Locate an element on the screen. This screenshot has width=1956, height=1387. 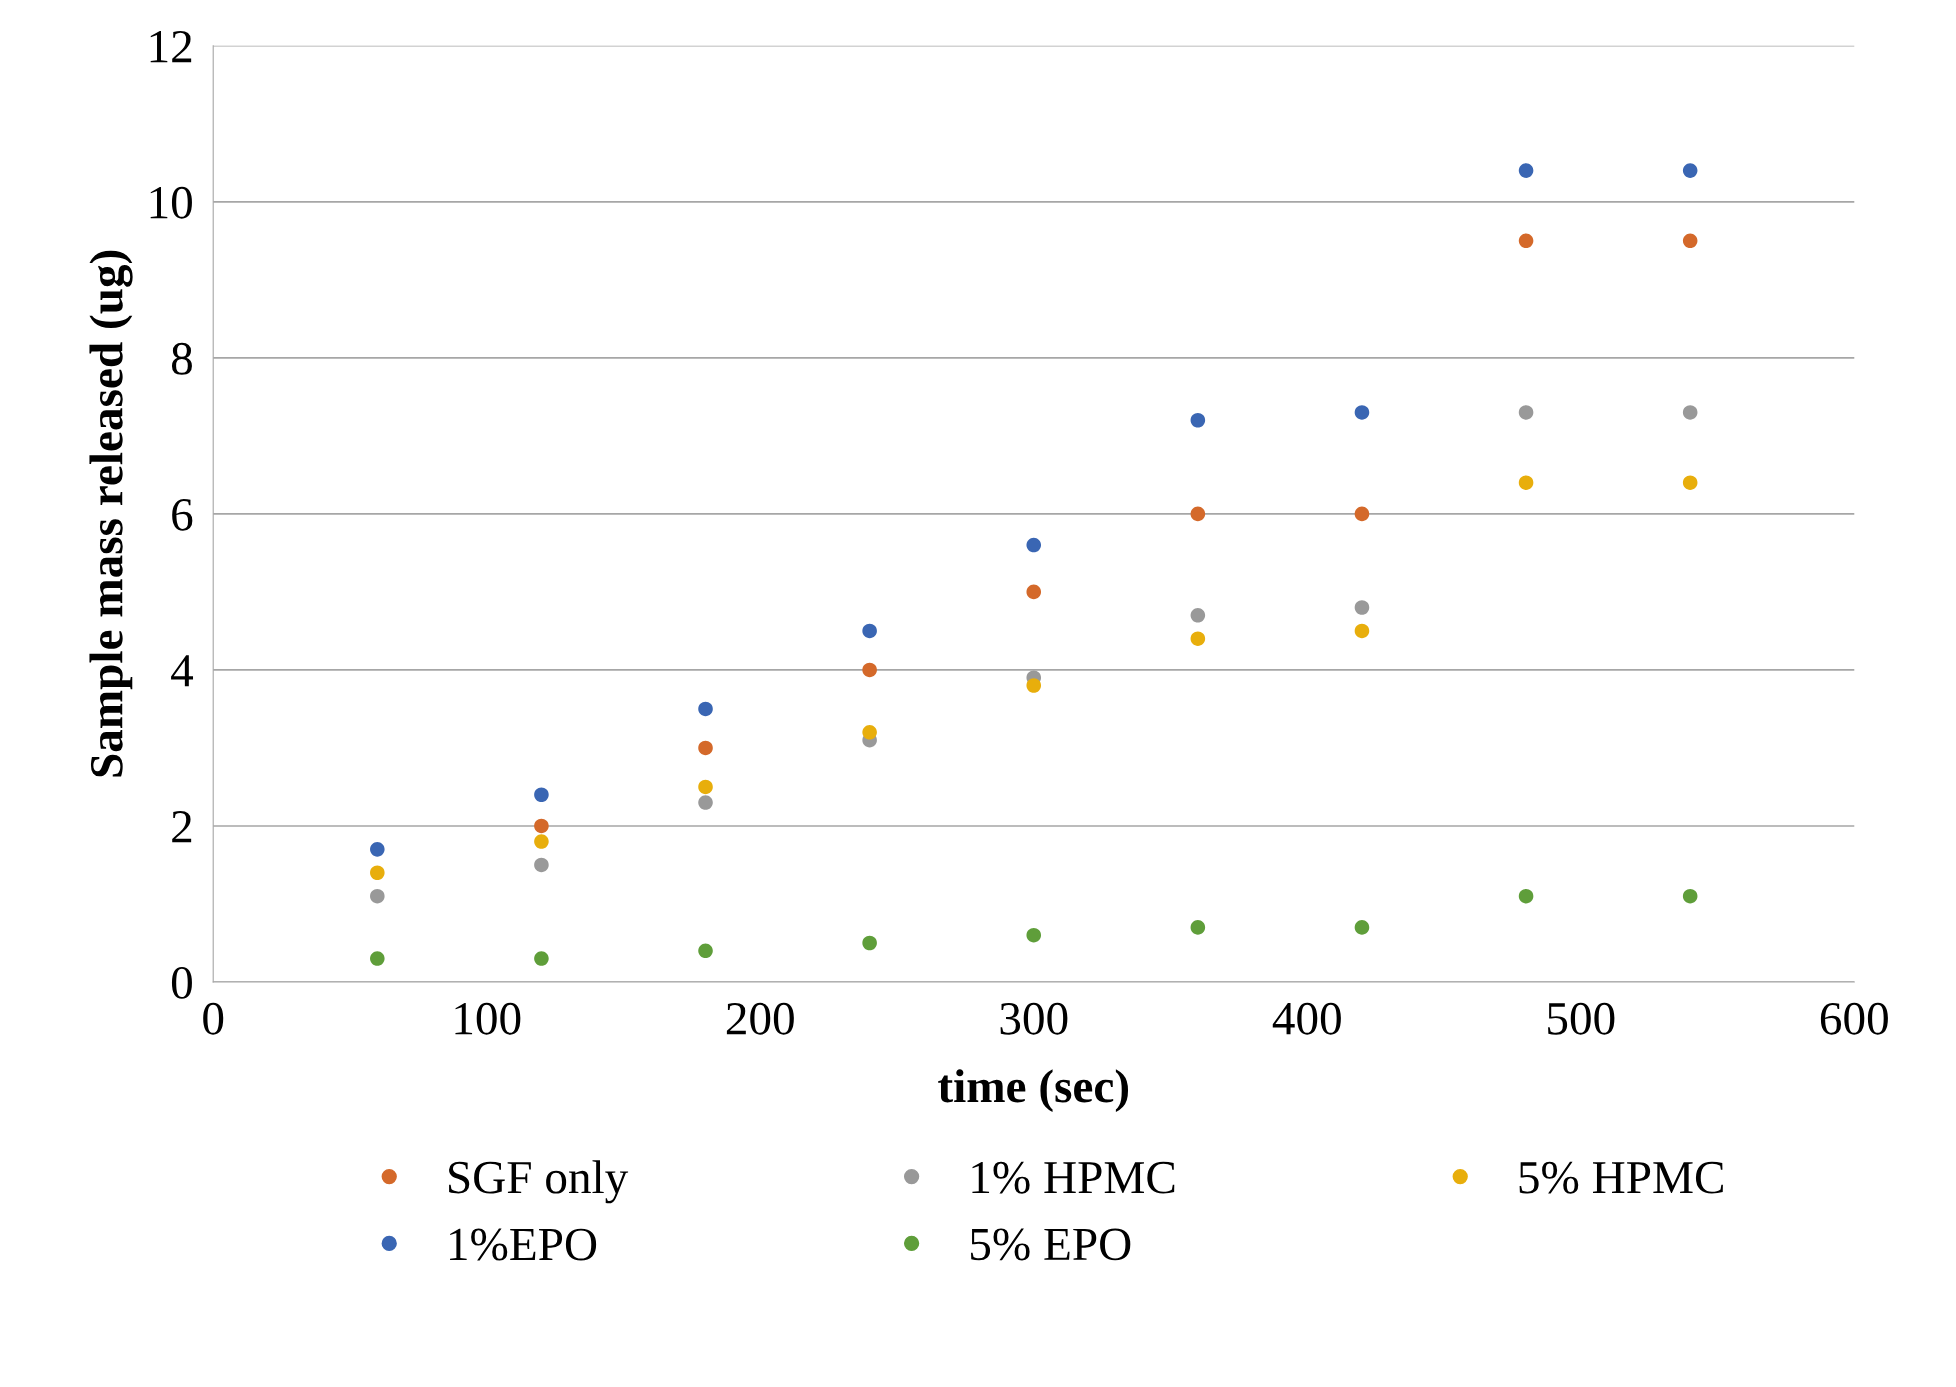
legend-label: 1%EPO is located at coordinates (523, 1244).